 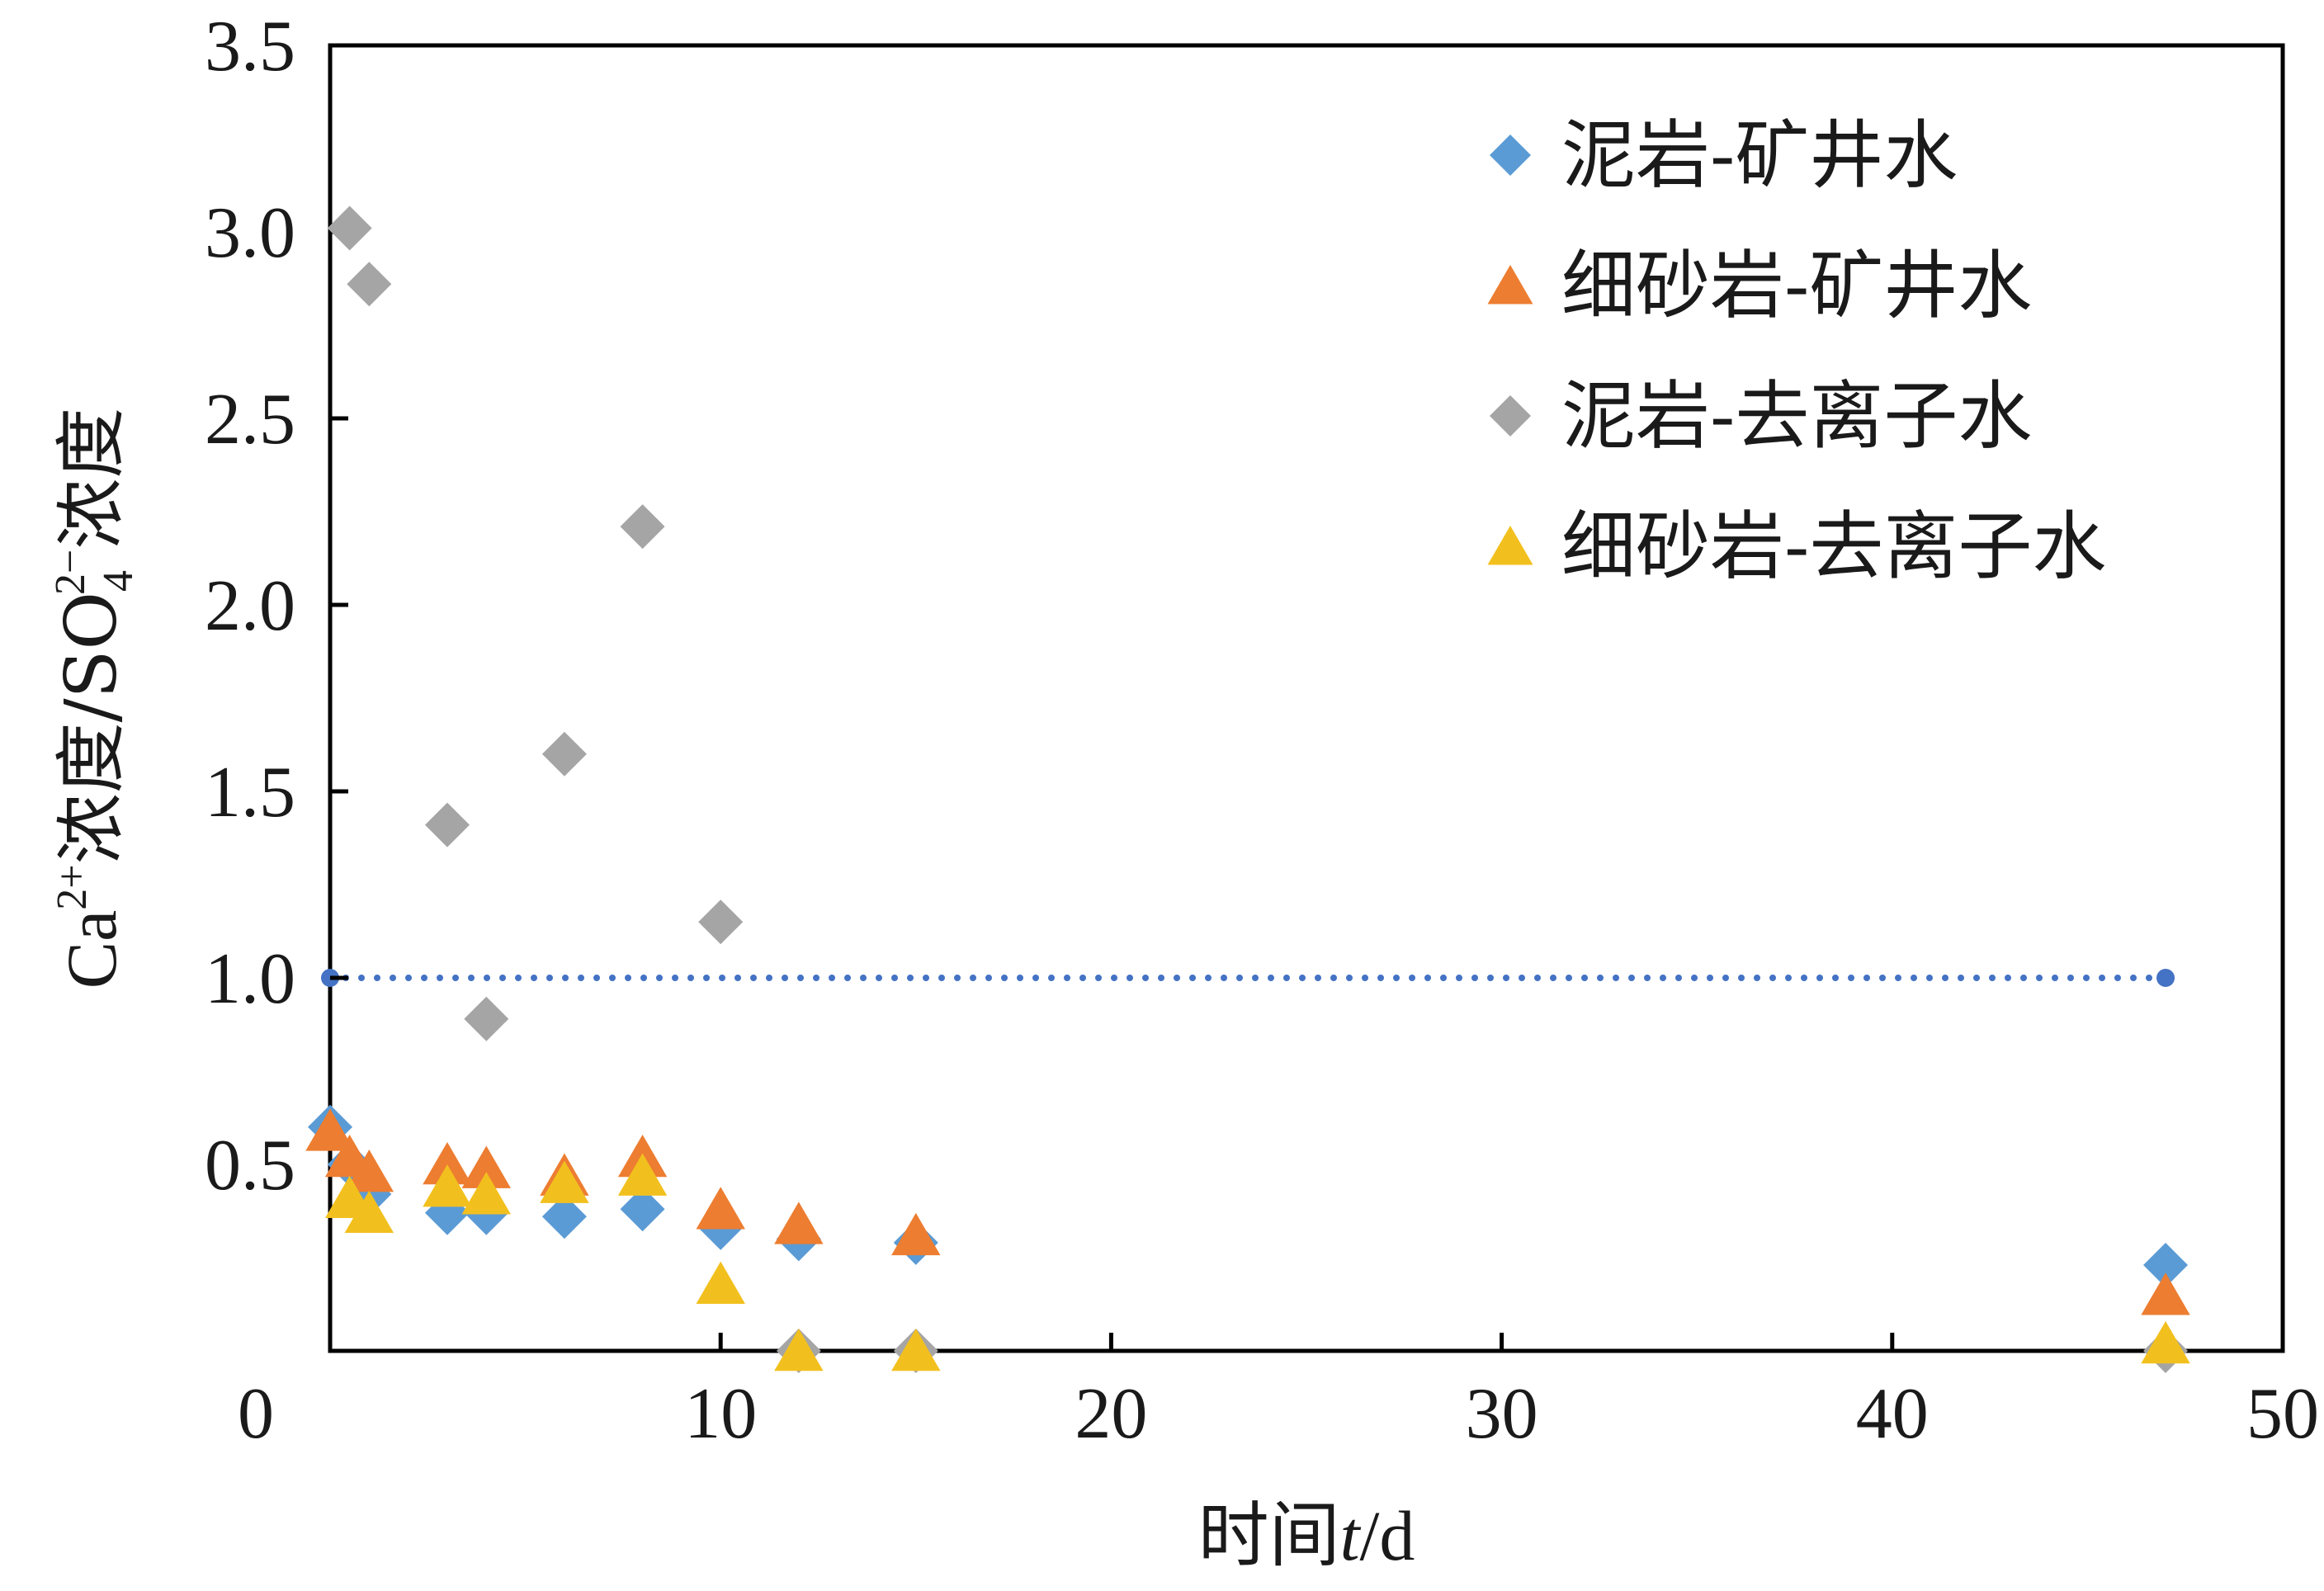 I want to click on x-axis-label: 时间t/d, so click(x=1306, y=1535).